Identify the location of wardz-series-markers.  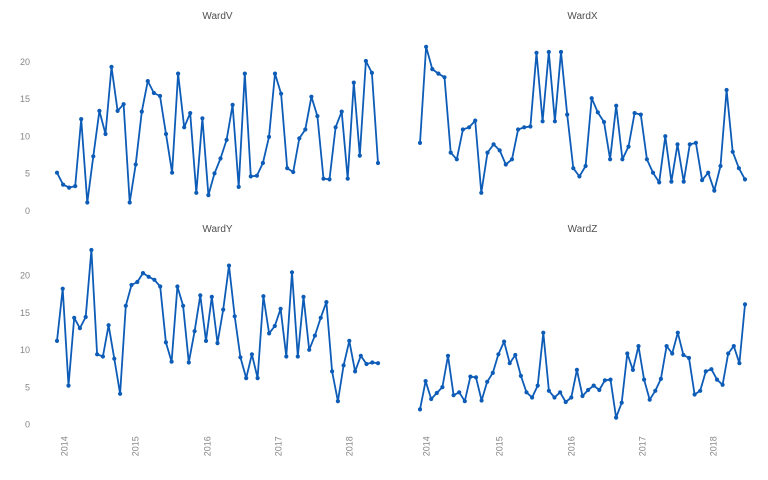
(582, 361).